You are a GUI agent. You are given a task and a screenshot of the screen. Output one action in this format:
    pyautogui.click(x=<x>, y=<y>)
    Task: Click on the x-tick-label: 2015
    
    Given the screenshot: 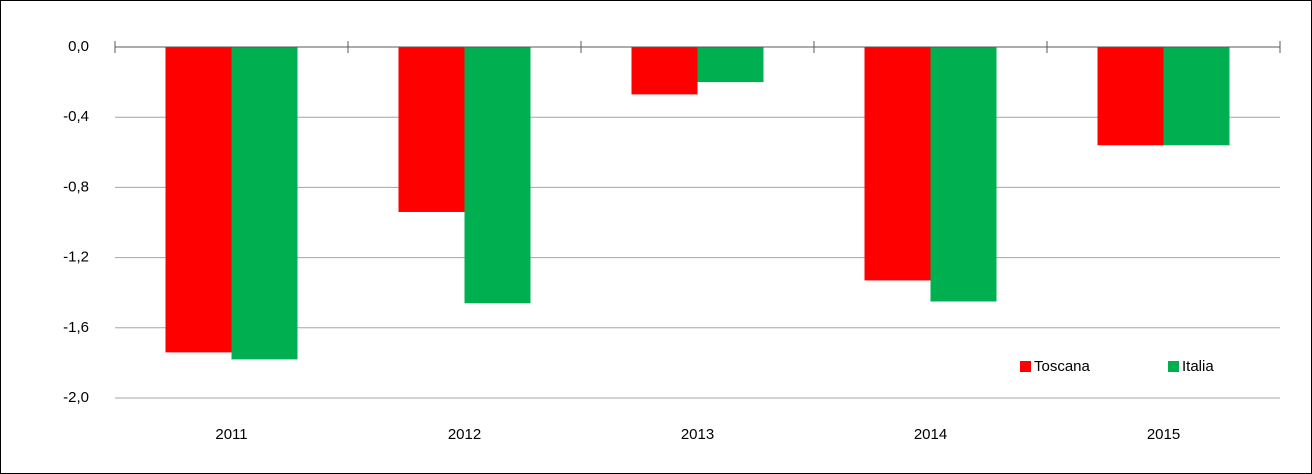 What is the action you would take?
    pyautogui.click(x=1163, y=434)
    